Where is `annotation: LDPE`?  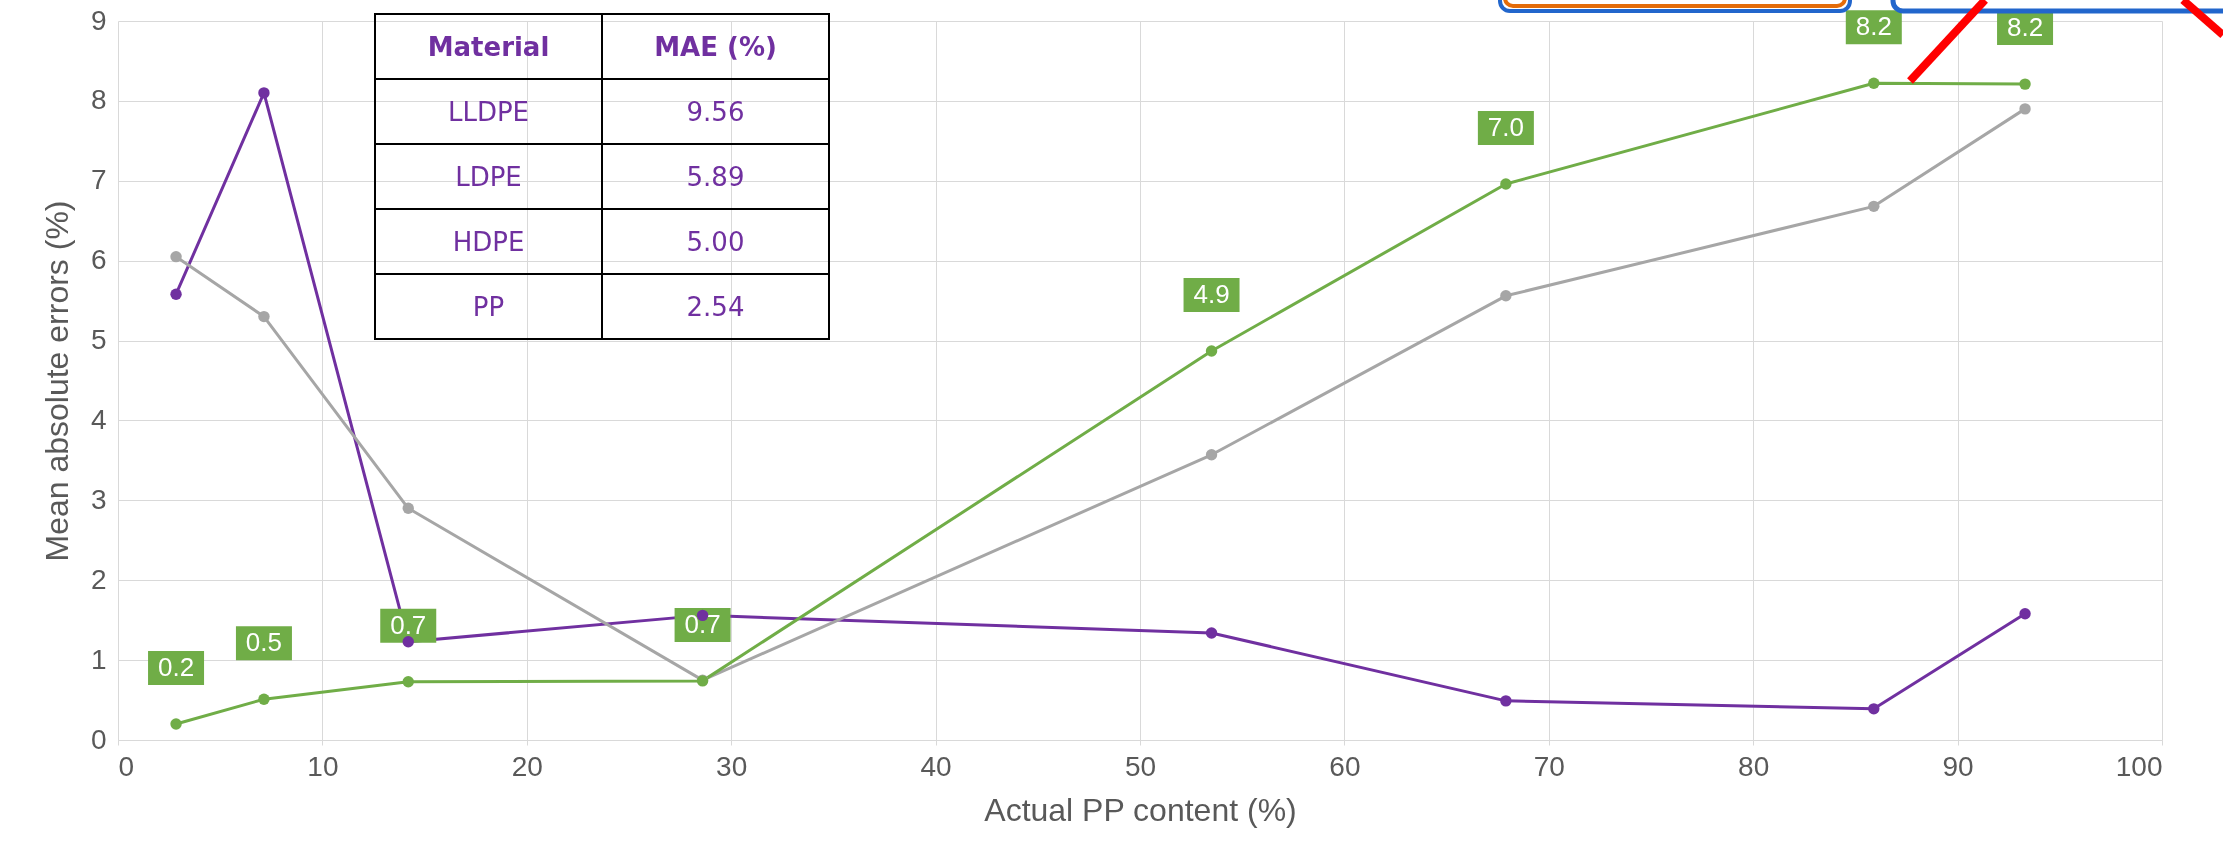 annotation: LDPE is located at coordinates (488, 176).